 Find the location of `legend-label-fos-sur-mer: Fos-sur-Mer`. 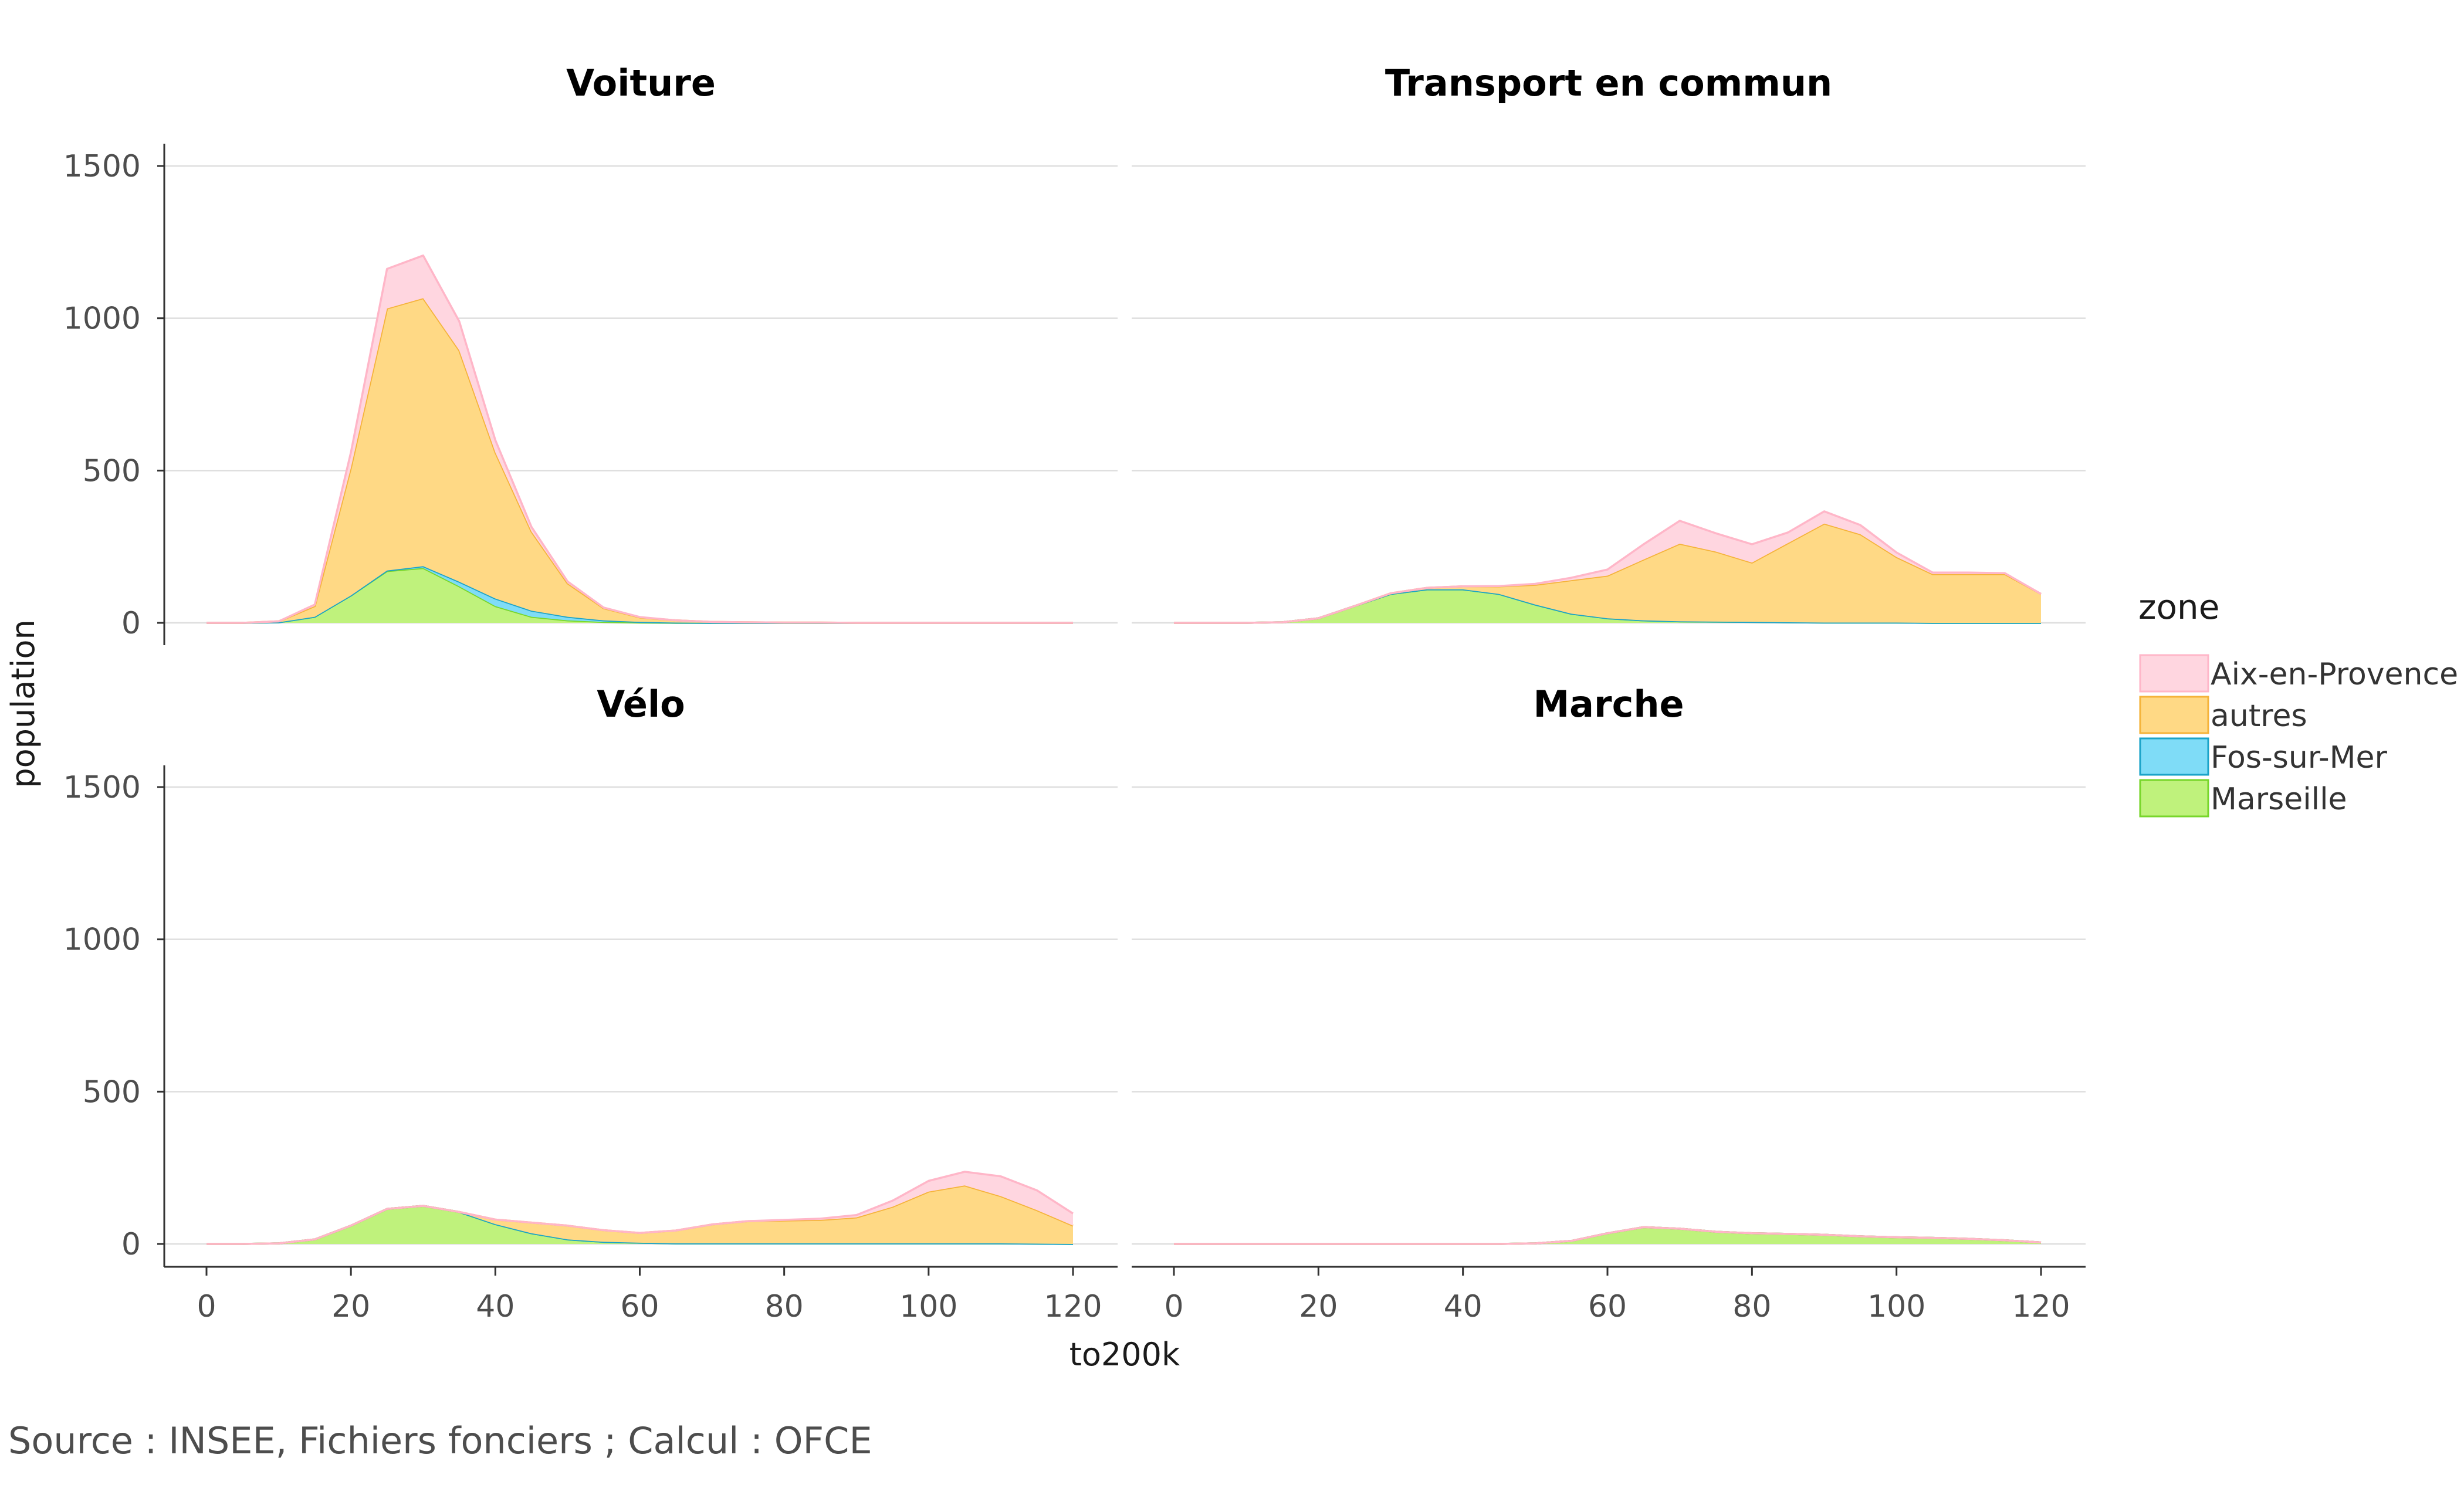

legend-label-fos-sur-mer: Fos-sur-Mer is located at coordinates (2299, 757).